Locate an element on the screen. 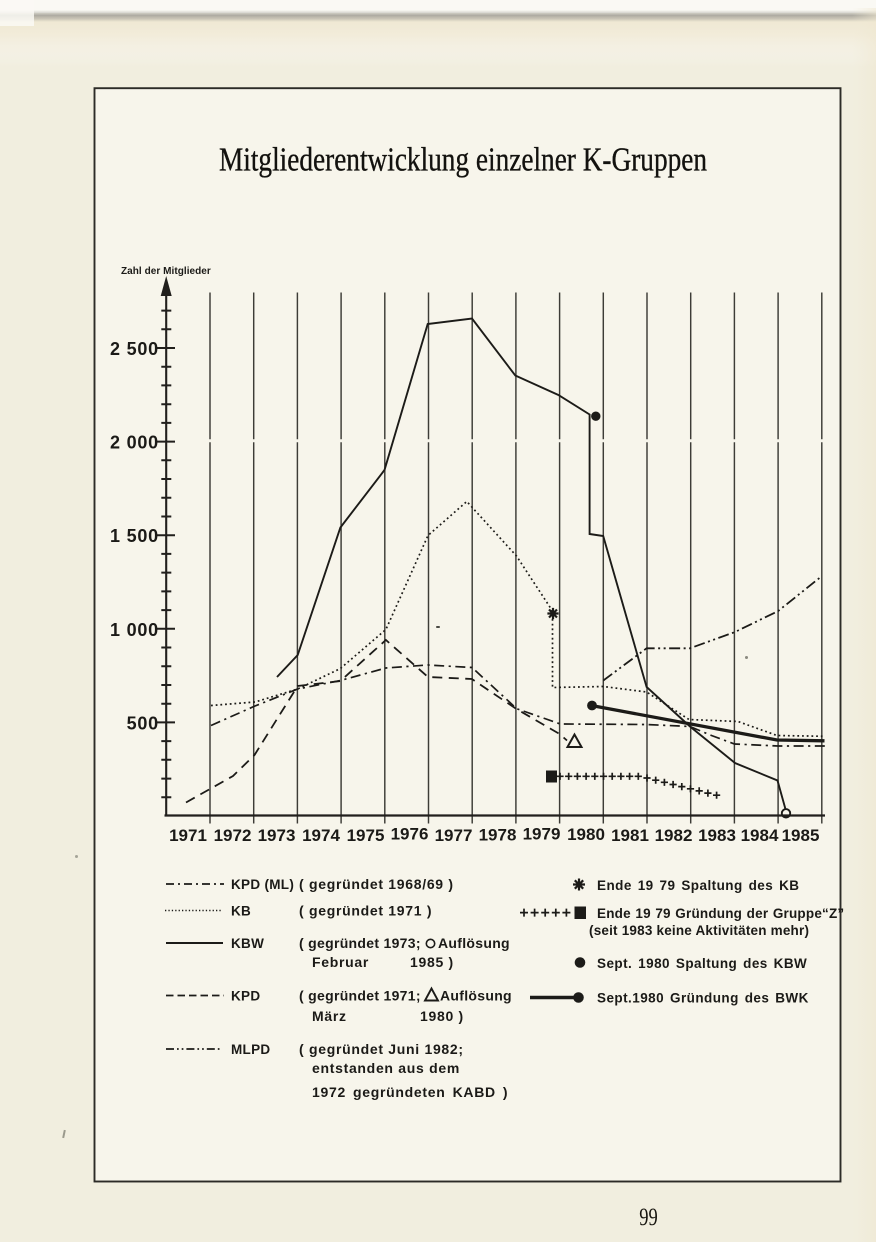 This screenshot has height=1242, width=876. svg-text: 1980 is located at coordinates (586, 834).